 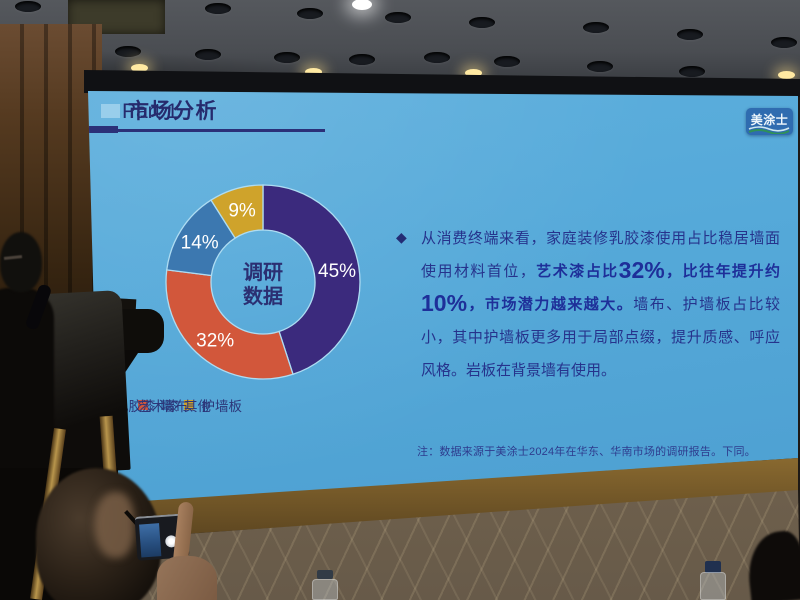 I want to click on title-deco-square, so click(x=110, y=111).